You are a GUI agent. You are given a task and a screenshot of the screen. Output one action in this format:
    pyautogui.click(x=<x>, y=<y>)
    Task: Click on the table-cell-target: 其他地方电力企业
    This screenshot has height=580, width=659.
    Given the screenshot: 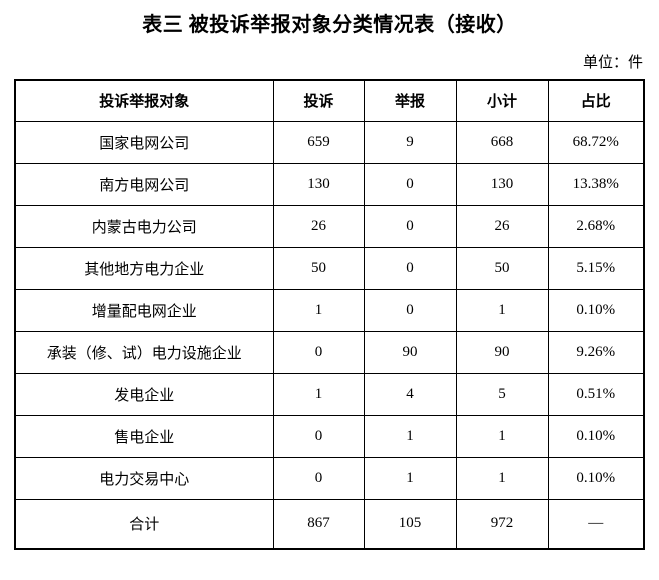 What is the action you would take?
    pyautogui.click(x=144, y=268)
    